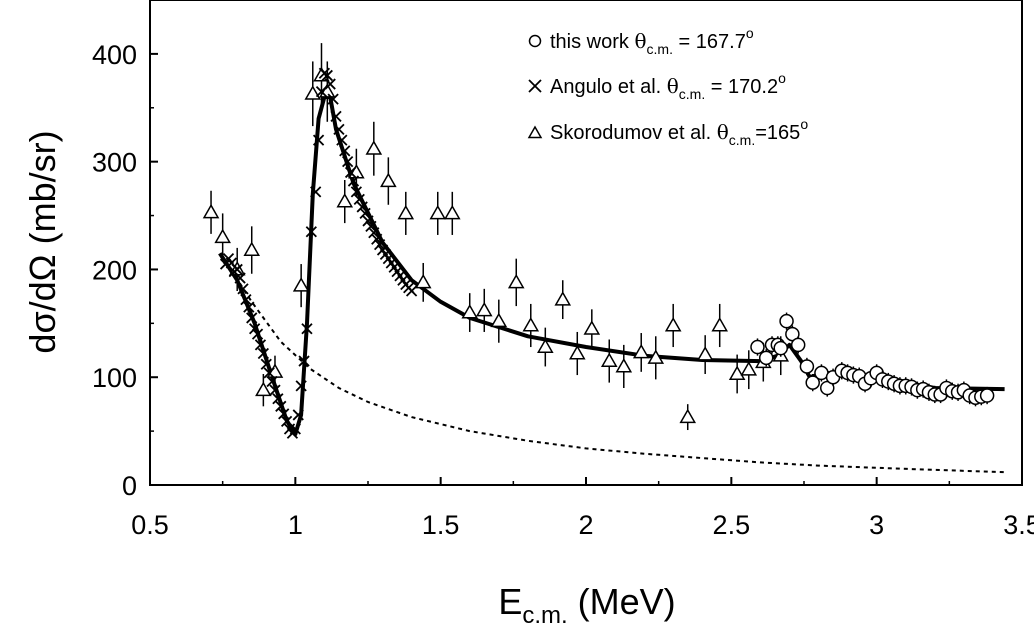  I want to click on legend-triangle-icon, so click(535, 132).